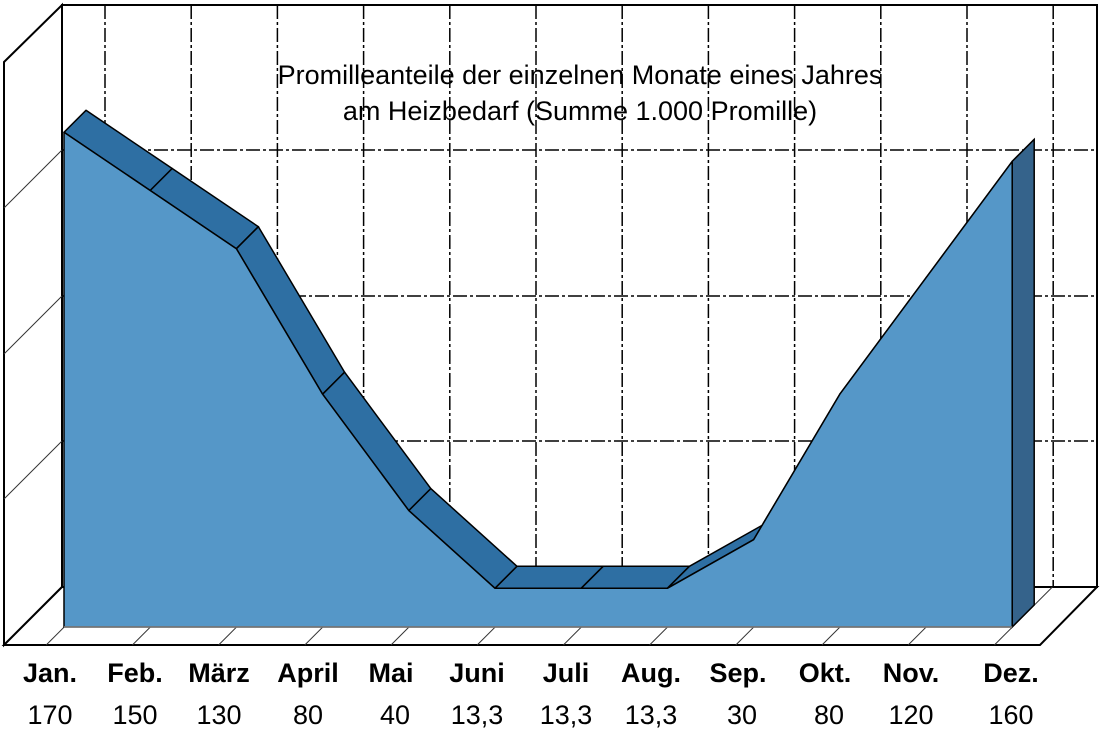 The height and width of the screenshot is (739, 1101). Describe the element at coordinates (395, 715) in the screenshot. I see `x-axis-value-label: 40` at that location.